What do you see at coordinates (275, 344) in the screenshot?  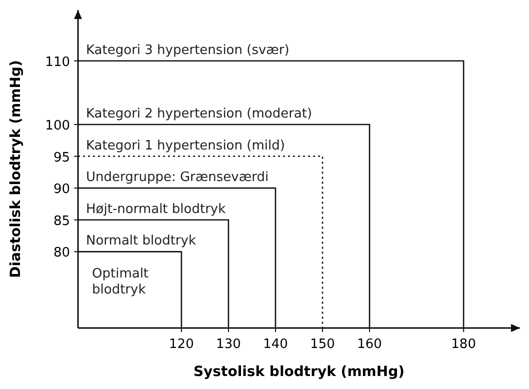 I see `x-tick-label: 140` at bounding box center [275, 344].